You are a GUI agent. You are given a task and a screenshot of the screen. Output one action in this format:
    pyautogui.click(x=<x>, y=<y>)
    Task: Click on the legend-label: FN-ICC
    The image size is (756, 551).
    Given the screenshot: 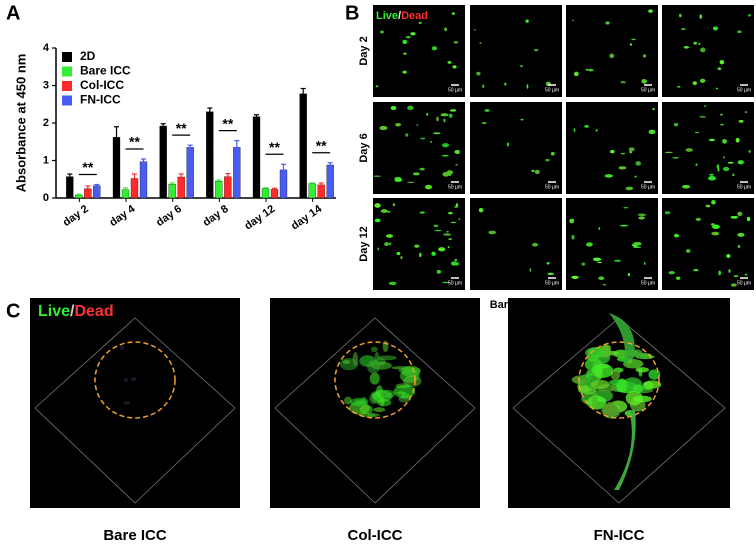 What is the action you would take?
    pyautogui.click(x=100, y=100)
    